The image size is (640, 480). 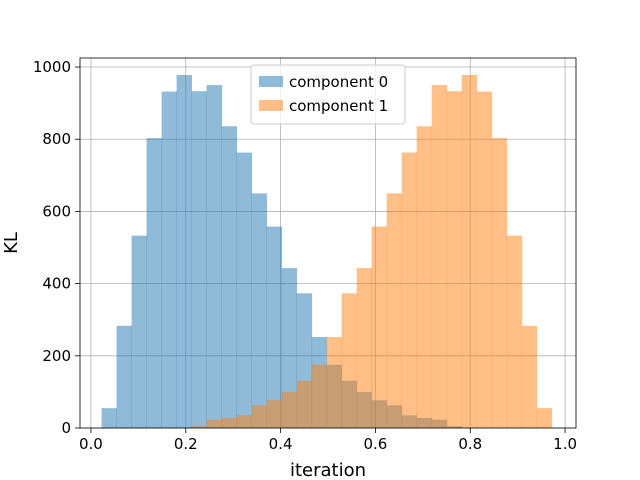 What do you see at coordinates (328, 440) in the screenshot?
I see `x-axis-ticks: 0.0 0.2 0.4 0.6 0.8 1.0` at bounding box center [328, 440].